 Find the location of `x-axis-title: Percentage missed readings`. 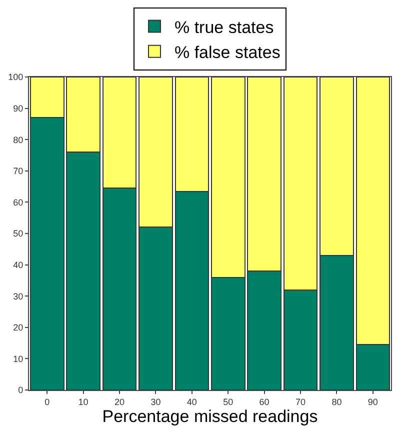

x-axis-title: Percentage missed readings is located at coordinates (210, 416).